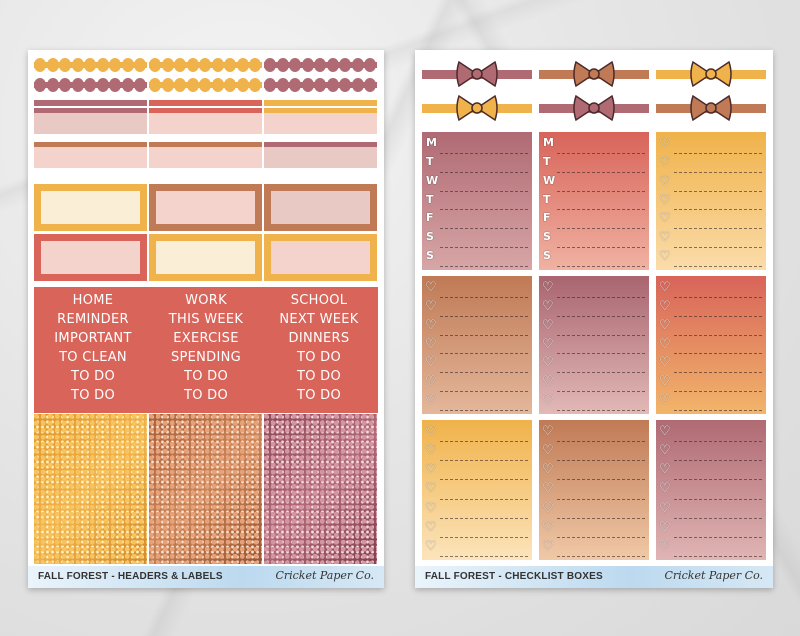  Describe the element at coordinates (205, 489) in the screenshot. I see `glitter-swatch-copper` at that location.